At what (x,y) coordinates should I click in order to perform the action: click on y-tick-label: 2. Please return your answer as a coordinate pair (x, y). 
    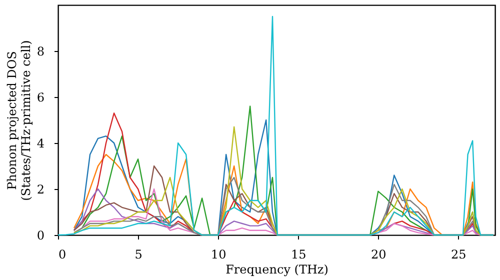
    Looking at the image, I should click on (40, 189).